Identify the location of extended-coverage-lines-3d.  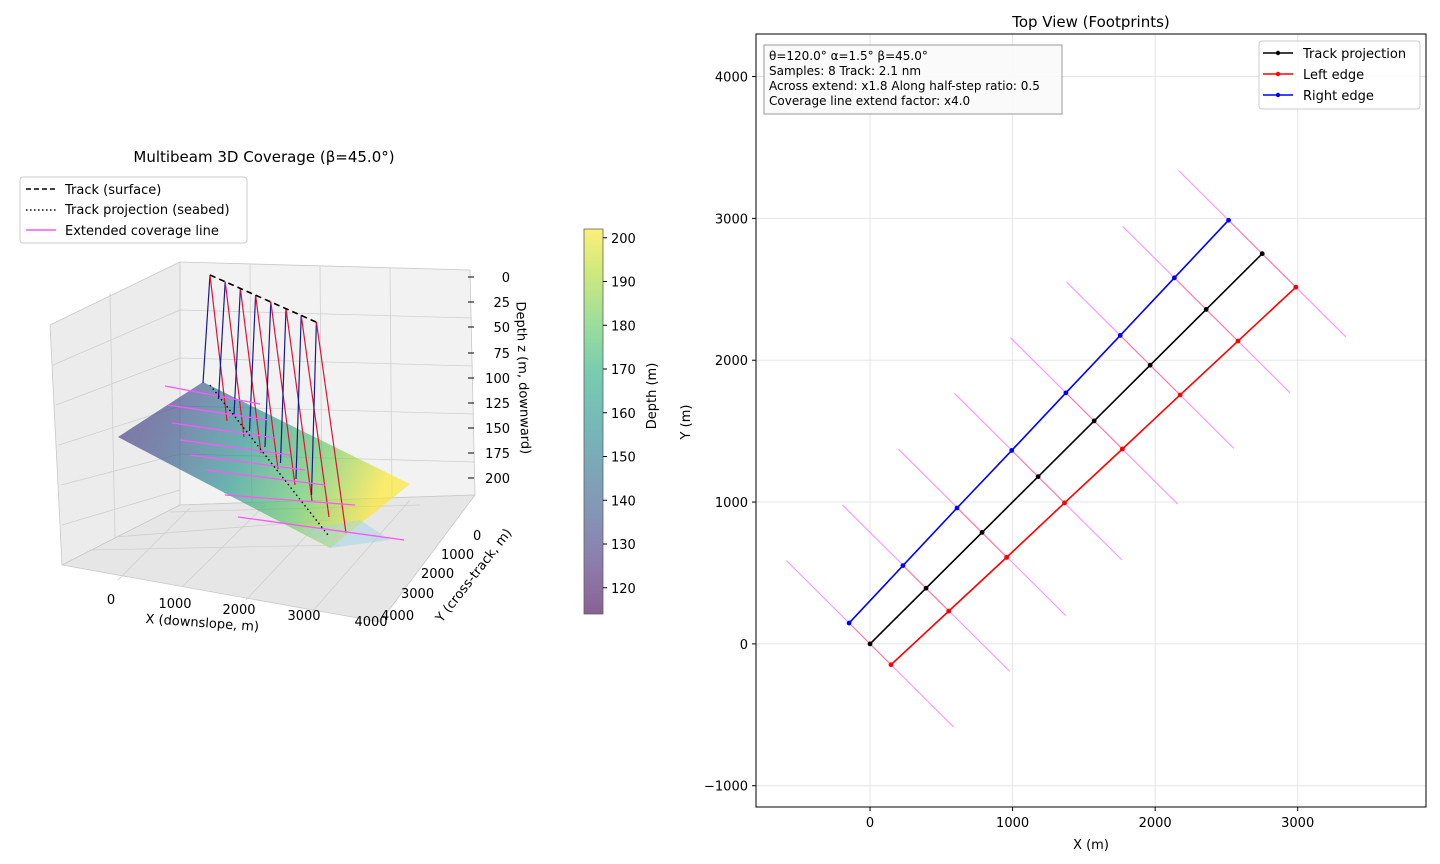
(284, 463).